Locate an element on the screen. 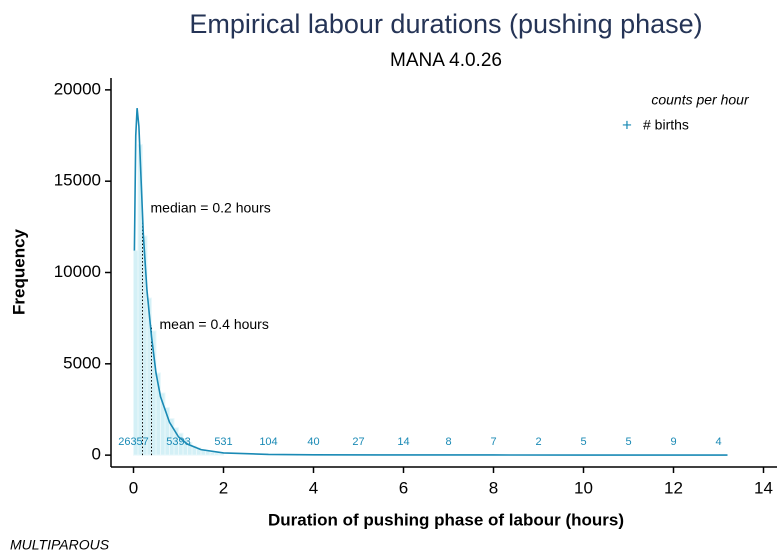 This screenshot has width=777, height=554. legend-marker: + is located at coordinates (627, 124).